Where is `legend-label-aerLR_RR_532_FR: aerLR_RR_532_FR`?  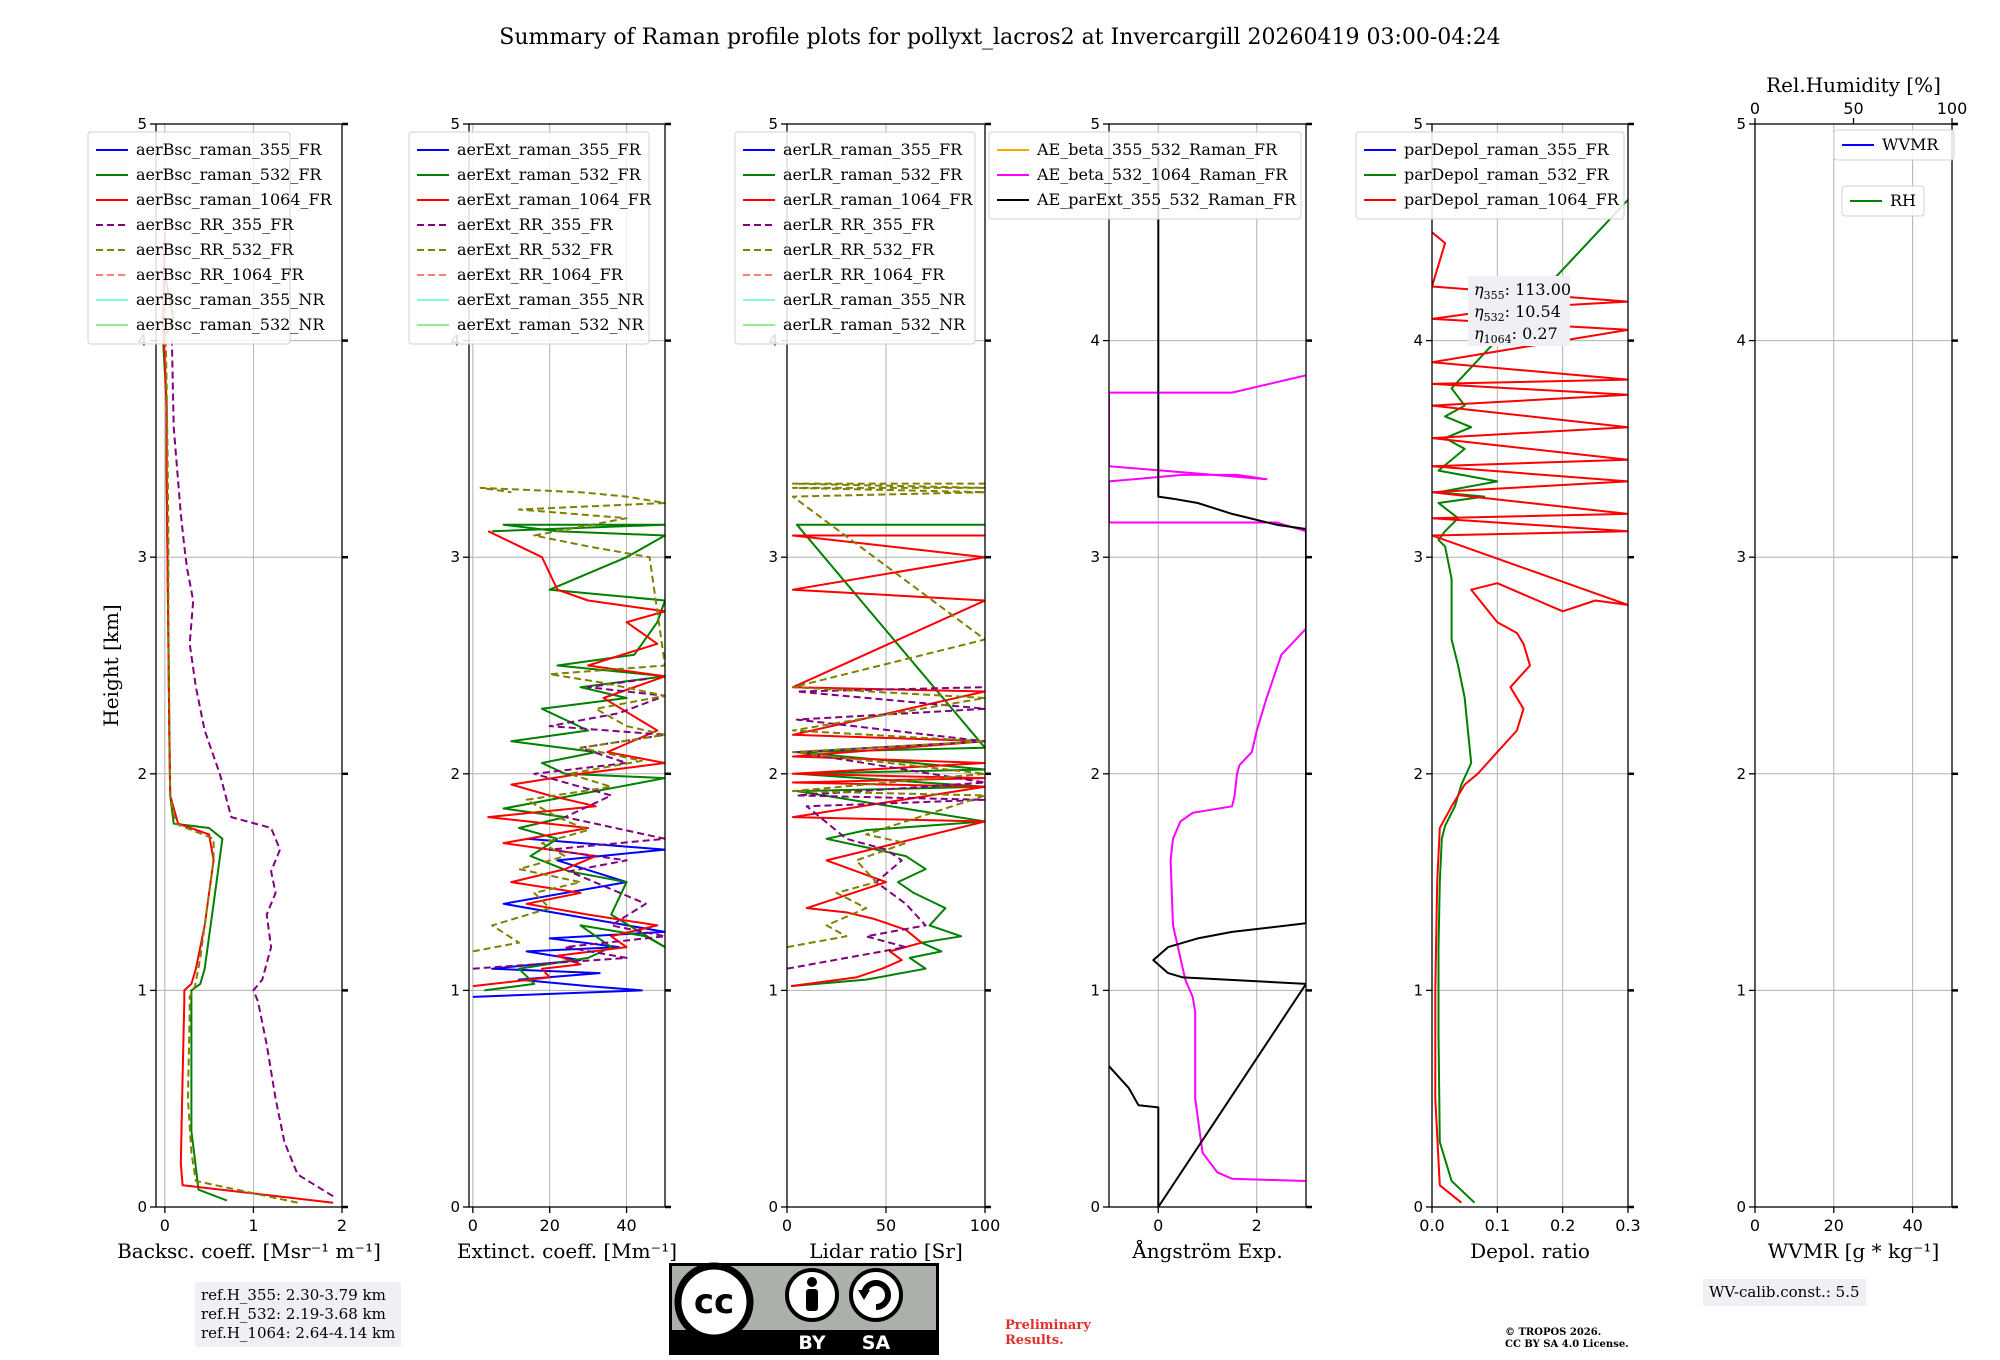 legend-label-aerLR_RR_532_FR: aerLR_RR_532_FR is located at coordinates (859, 249).